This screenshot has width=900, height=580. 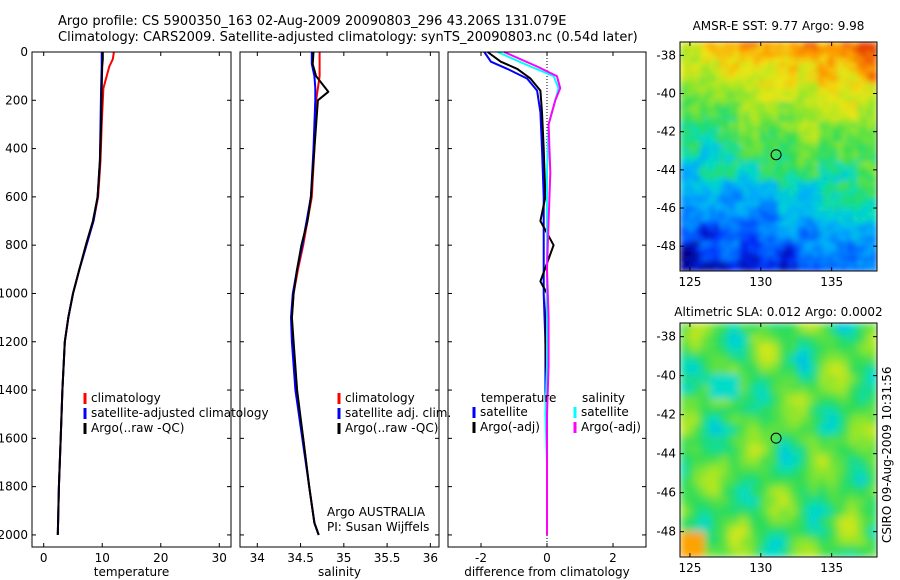 What do you see at coordinates (547, 558) in the screenshot?
I see `x-tick-label: 0` at bounding box center [547, 558].